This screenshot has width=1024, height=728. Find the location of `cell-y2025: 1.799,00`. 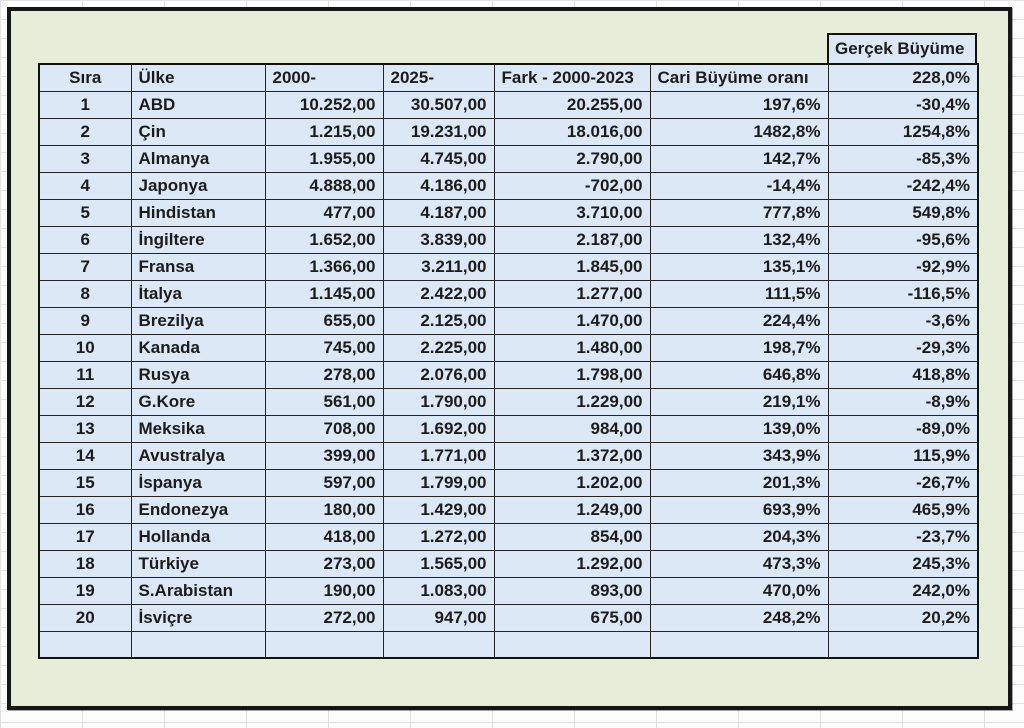

cell-y2025: 1.799,00 is located at coordinates (438, 482).